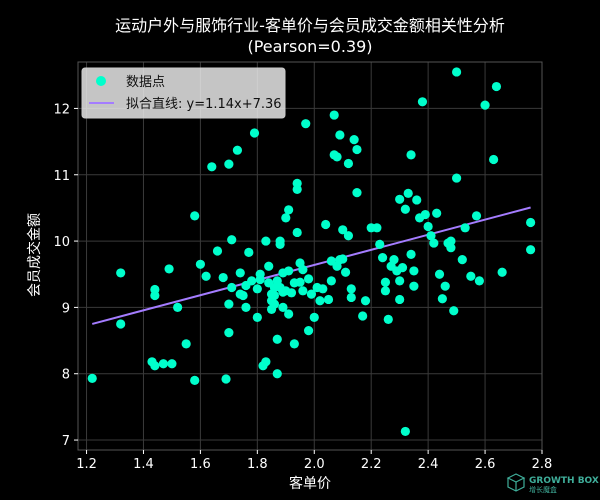 The height and width of the screenshot is (500, 600). What do you see at coordinates (61, 242) in the screenshot?
I see `y-tick-label: 10` at bounding box center [61, 242].